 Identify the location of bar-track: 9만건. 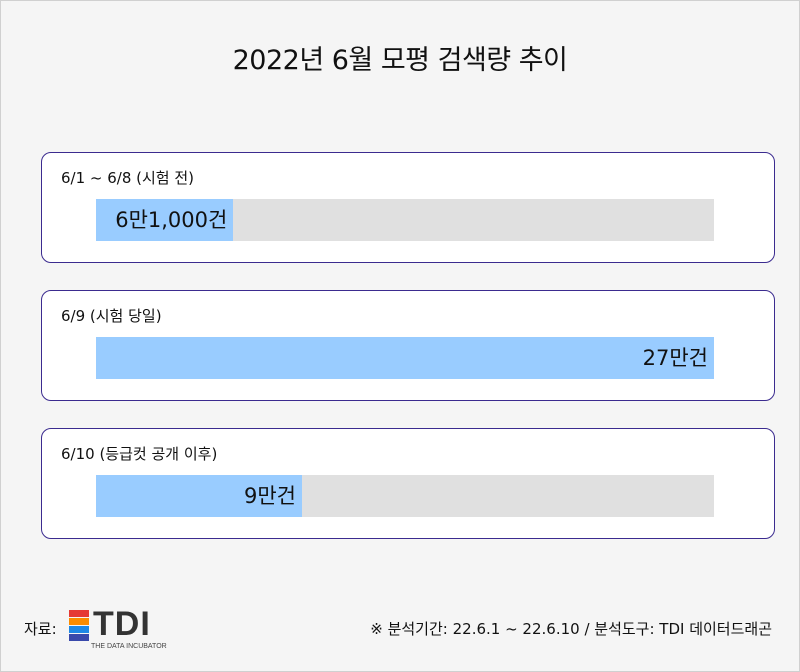
(405, 496).